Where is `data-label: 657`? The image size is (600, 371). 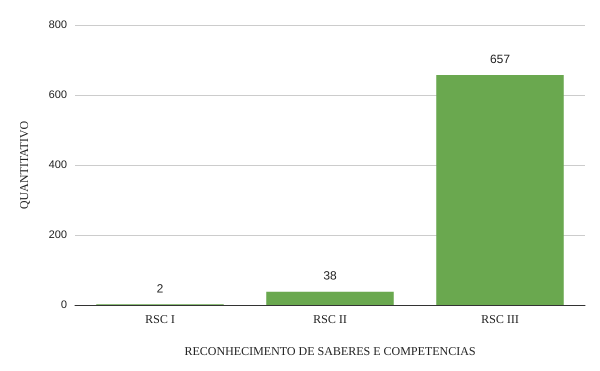 data-label: 657 is located at coordinates (500, 59).